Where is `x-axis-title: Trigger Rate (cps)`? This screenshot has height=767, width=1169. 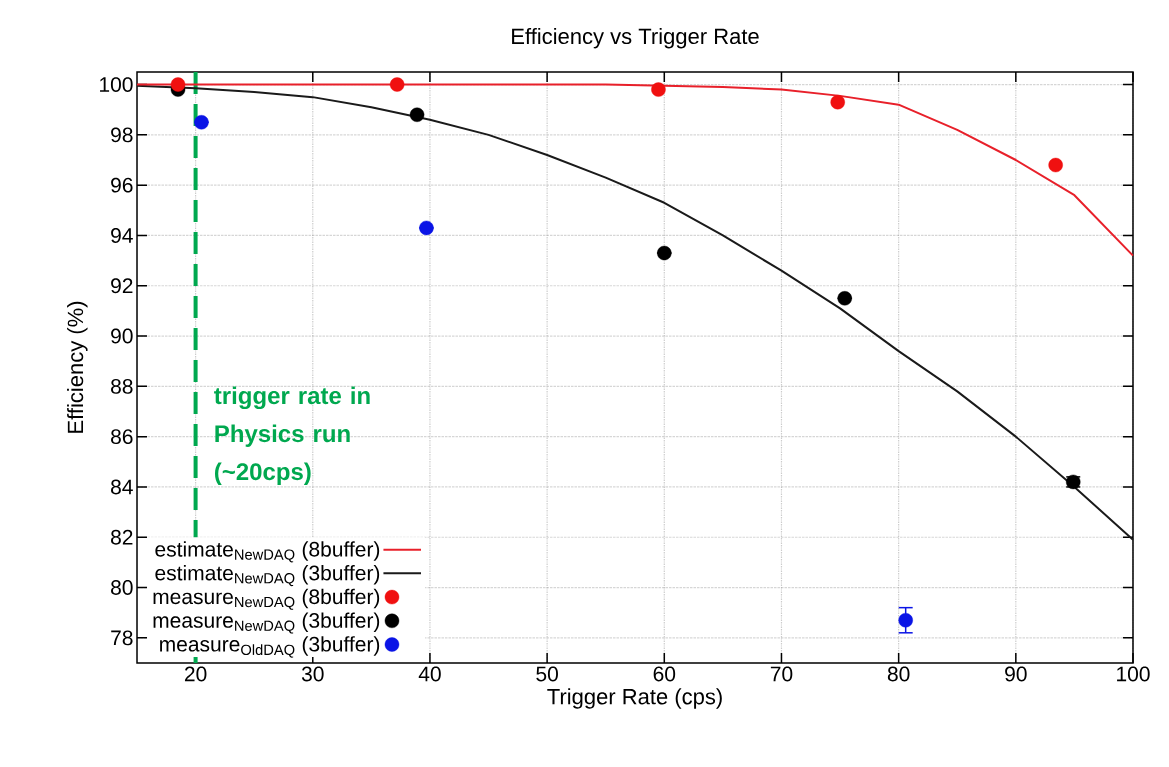
x-axis-title: Trigger Rate (cps) is located at coordinates (634, 698).